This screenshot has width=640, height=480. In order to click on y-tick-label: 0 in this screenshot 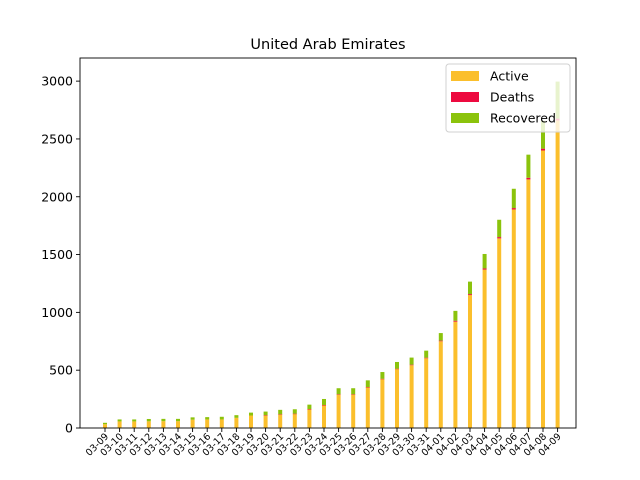, I will do `click(69, 428)`.